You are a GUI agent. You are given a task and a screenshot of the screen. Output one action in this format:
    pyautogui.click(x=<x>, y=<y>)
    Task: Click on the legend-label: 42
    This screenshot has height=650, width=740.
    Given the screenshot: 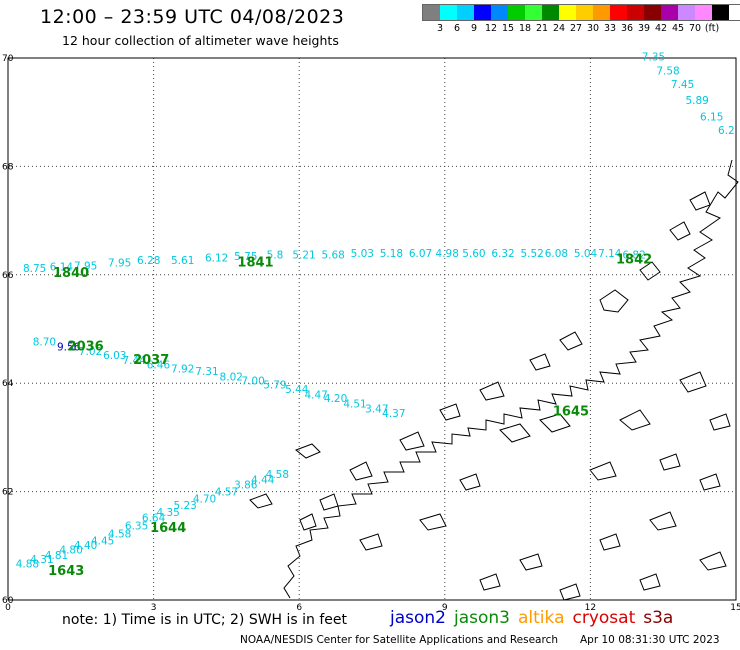 What is the action you would take?
    pyautogui.click(x=661, y=28)
    